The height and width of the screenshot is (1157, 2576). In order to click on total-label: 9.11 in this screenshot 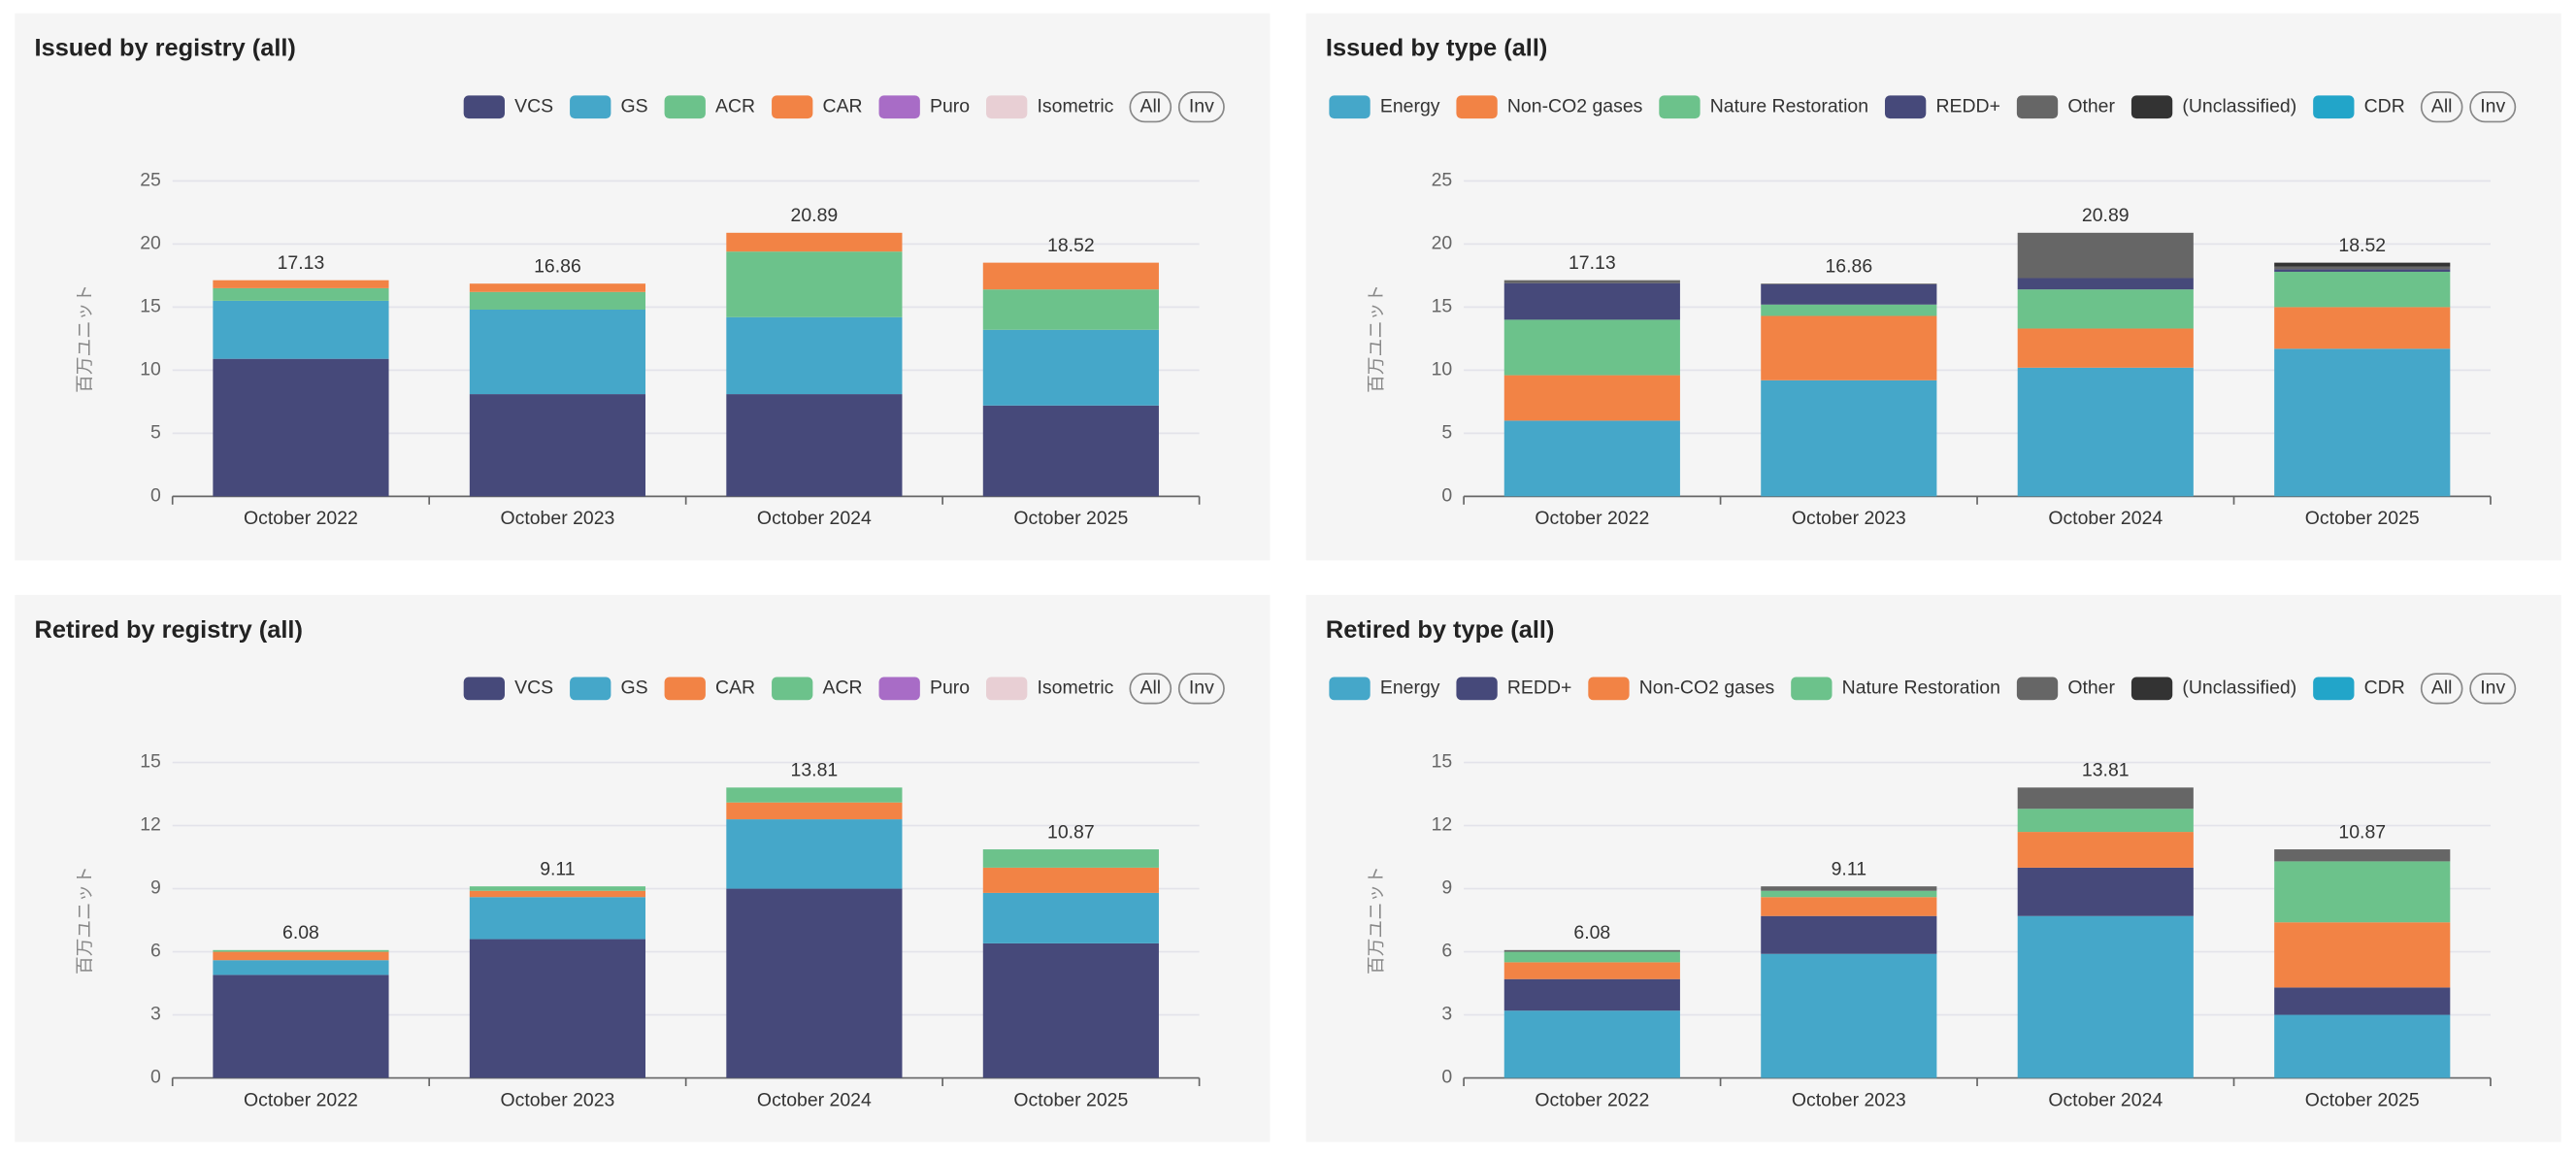, I will do `click(1849, 868)`.